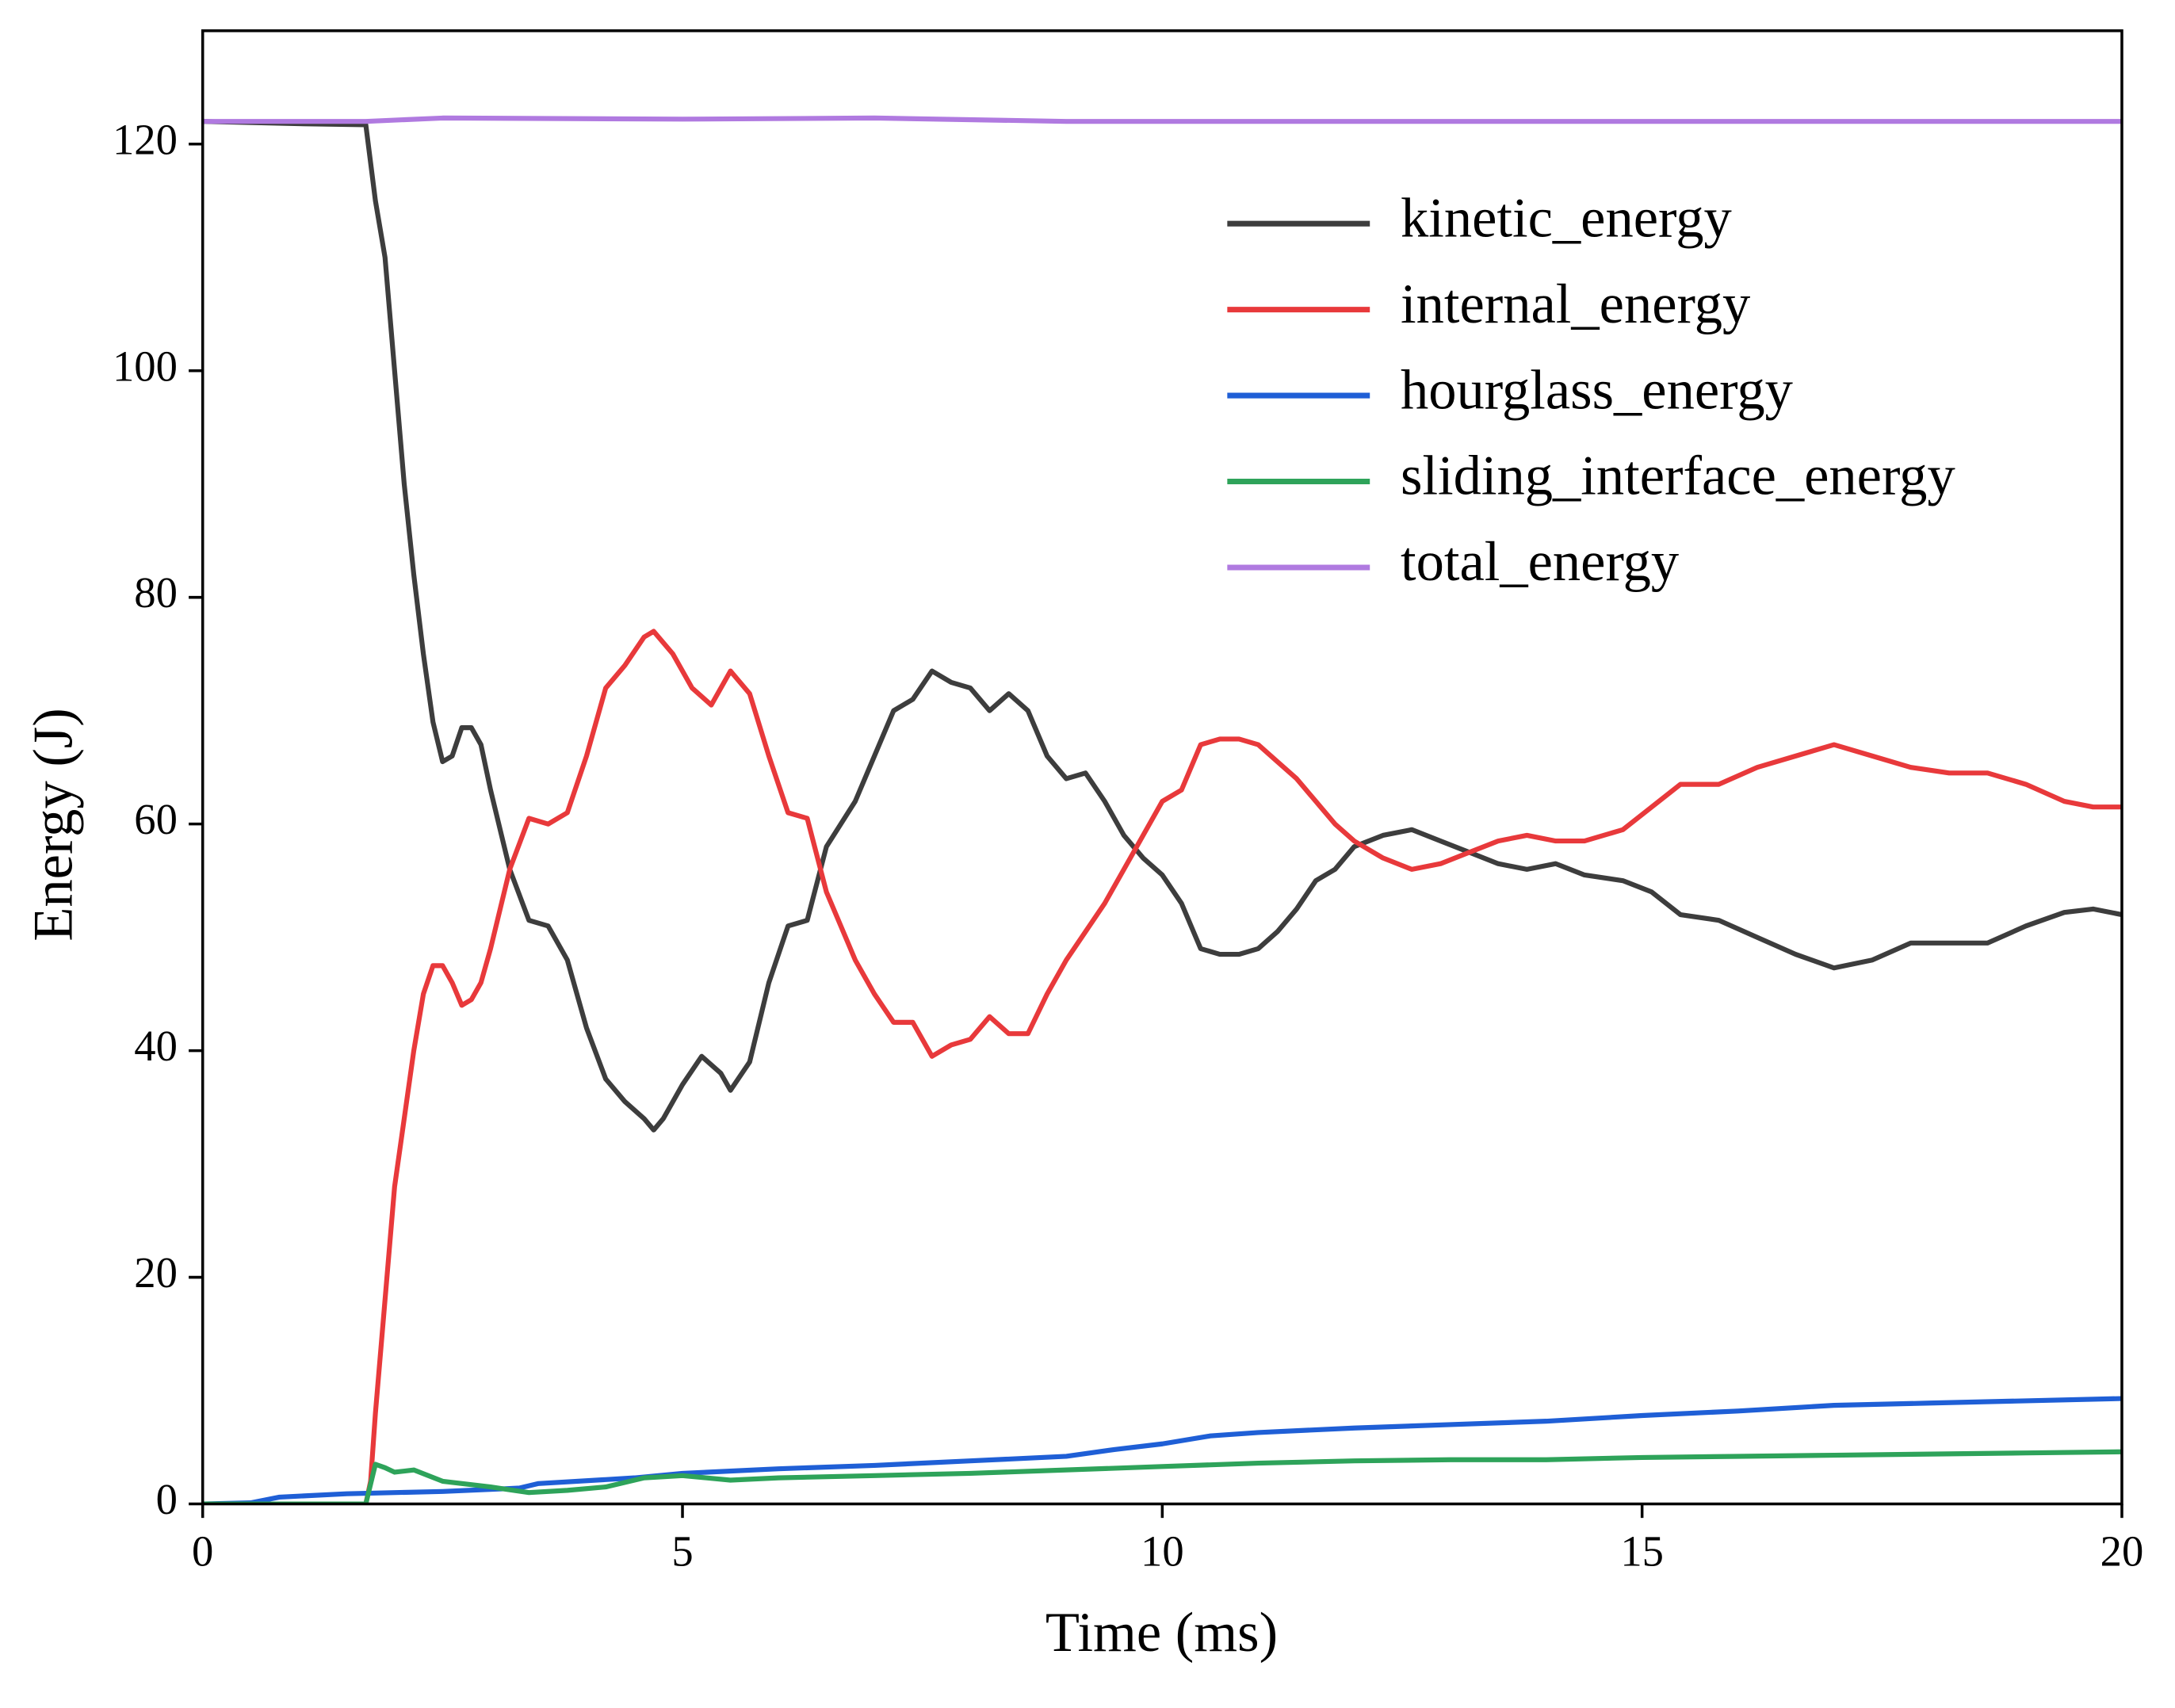  What do you see at coordinates (145, 139) in the screenshot?
I see `y-tick-label: 120` at bounding box center [145, 139].